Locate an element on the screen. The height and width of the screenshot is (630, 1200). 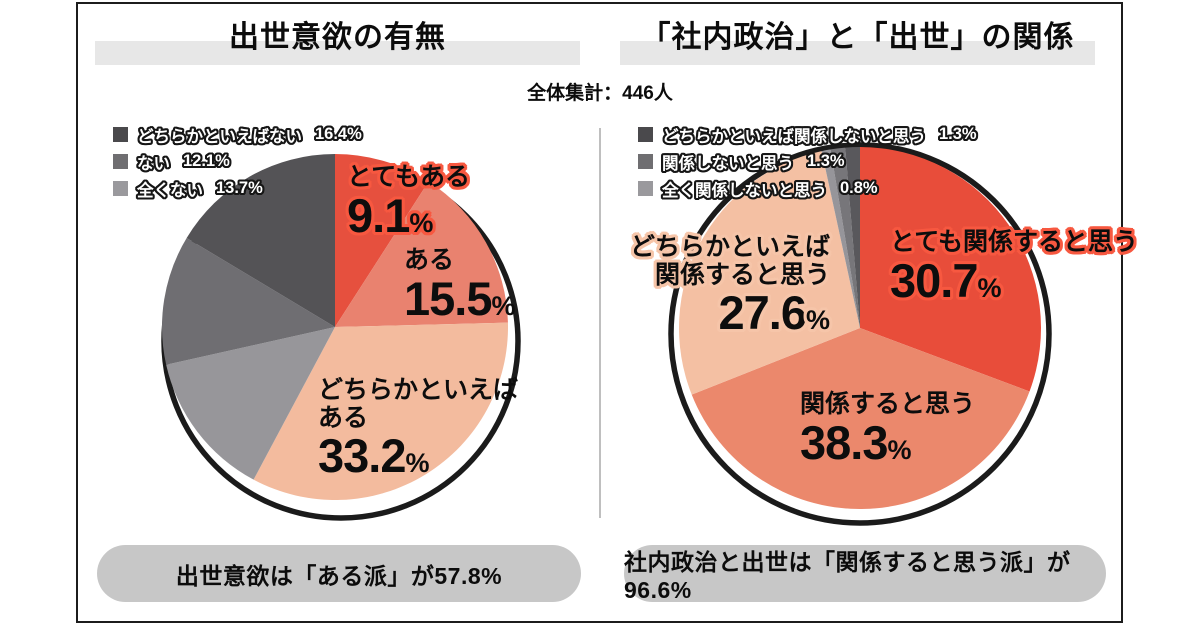
legend-value: 12.1% is located at coordinates (206, 161).